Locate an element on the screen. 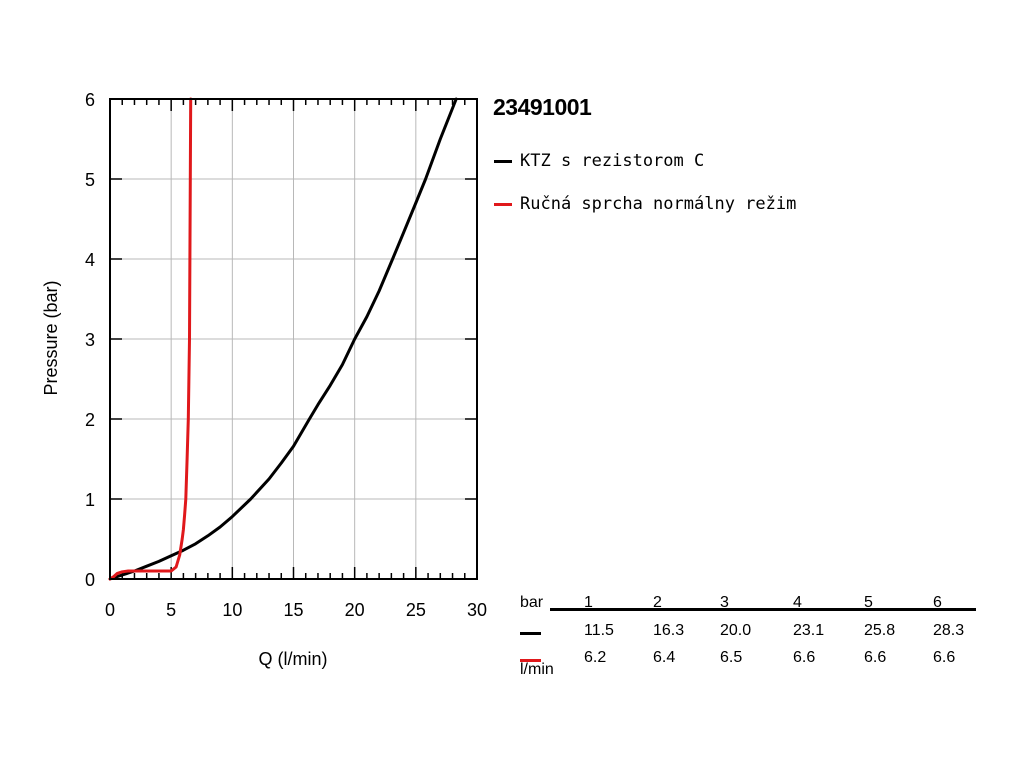  table-header-rule is located at coordinates (763, 609).